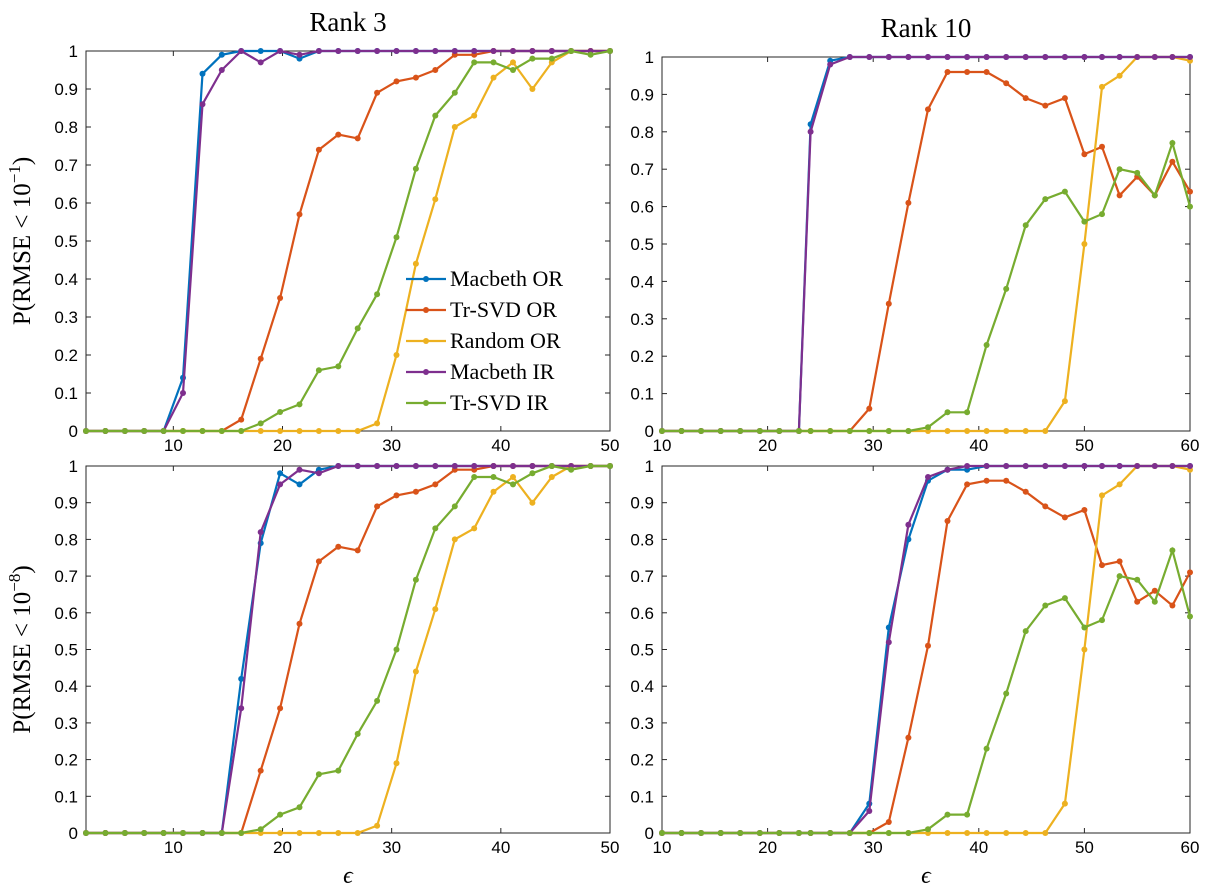 This screenshot has width=1209, height=890. I want to click on legend-label: Tr-SVD IR, so click(499, 402).